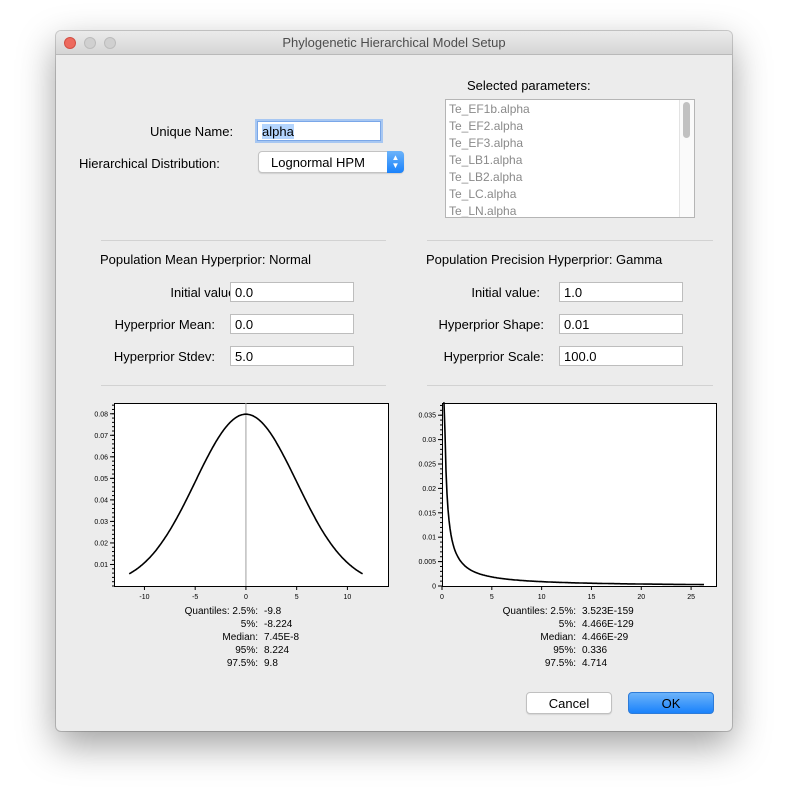 The image size is (788, 811). What do you see at coordinates (621, 356) in the screenshot?
I see `hyperprior-scale-field: 100.0` at bounding box center [621, 356].